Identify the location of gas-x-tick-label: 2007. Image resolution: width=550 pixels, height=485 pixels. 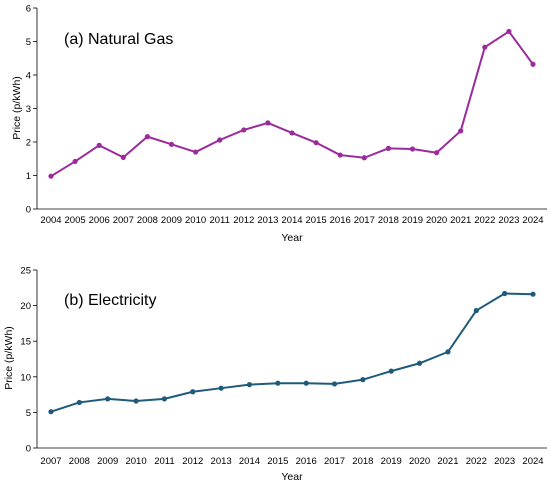
(123, 220).